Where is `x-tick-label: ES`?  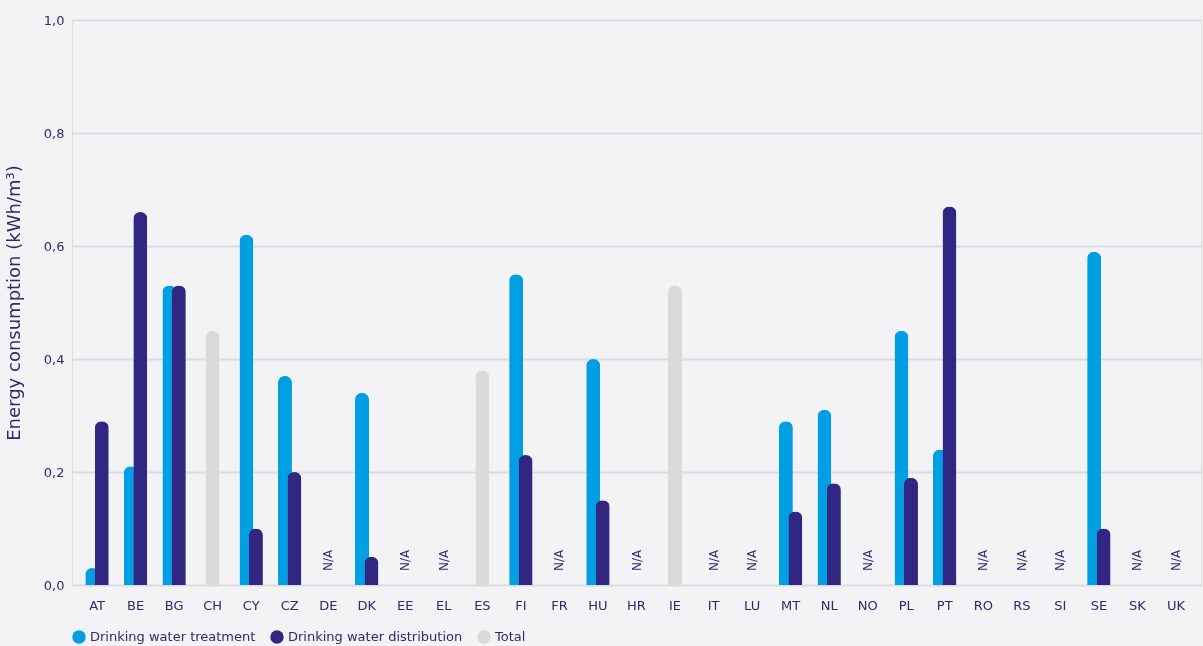 x-tick-label: ES is located at coordinates (482, 605).